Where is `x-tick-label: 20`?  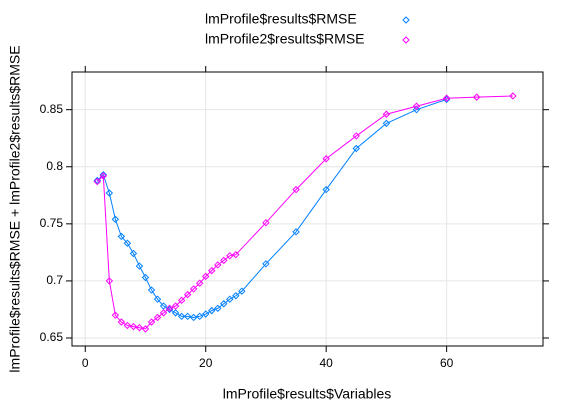 x-tick-label: 20 is located at coordinates (206, 363).